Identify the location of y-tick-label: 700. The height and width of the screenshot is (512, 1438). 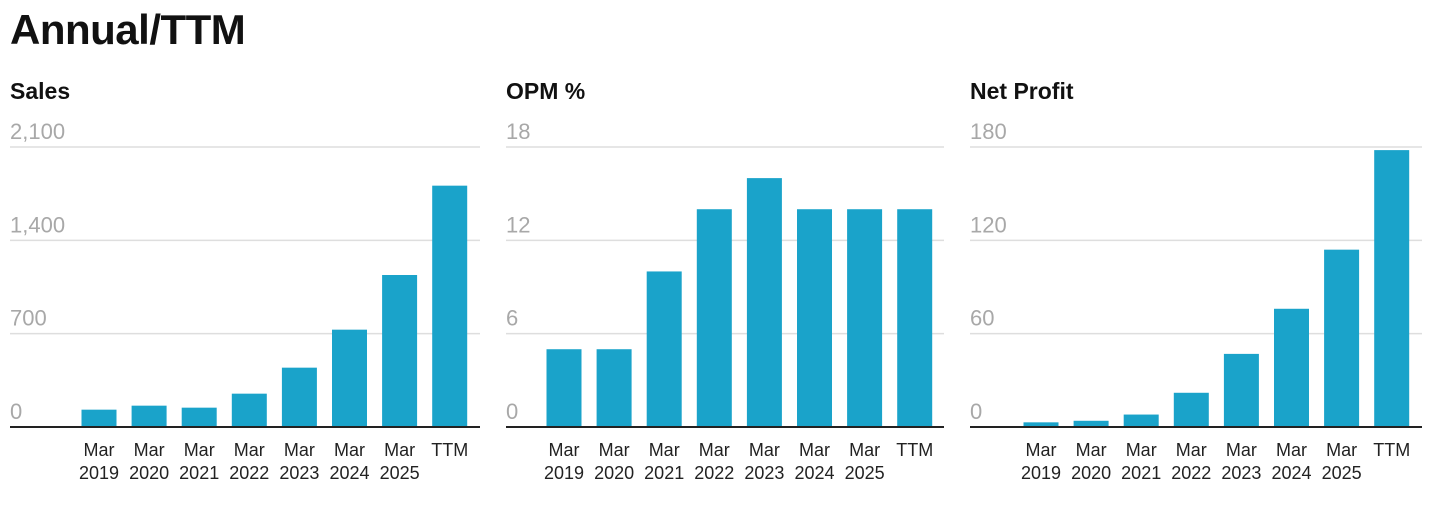
(28, 318).